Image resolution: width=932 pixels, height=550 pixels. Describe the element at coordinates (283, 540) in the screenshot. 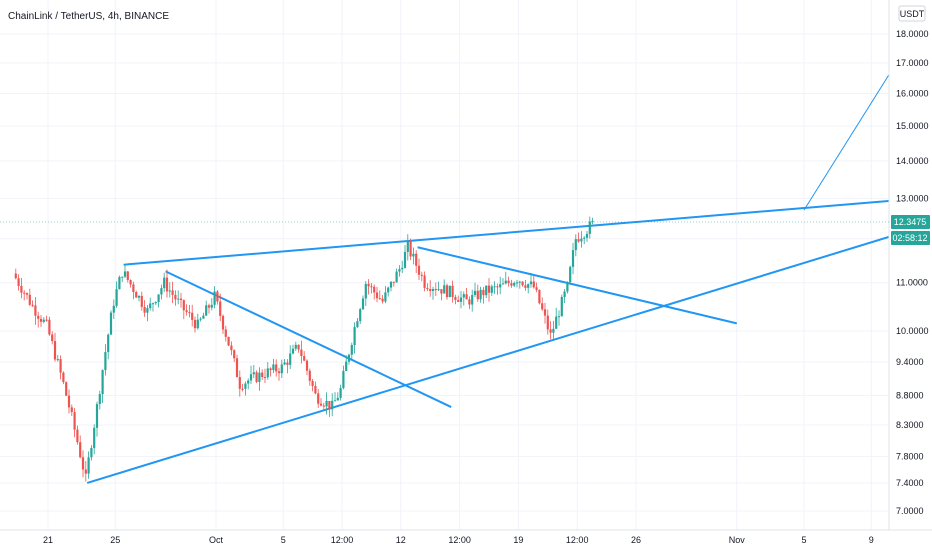

I see `x-tick-label: 5` at that location.